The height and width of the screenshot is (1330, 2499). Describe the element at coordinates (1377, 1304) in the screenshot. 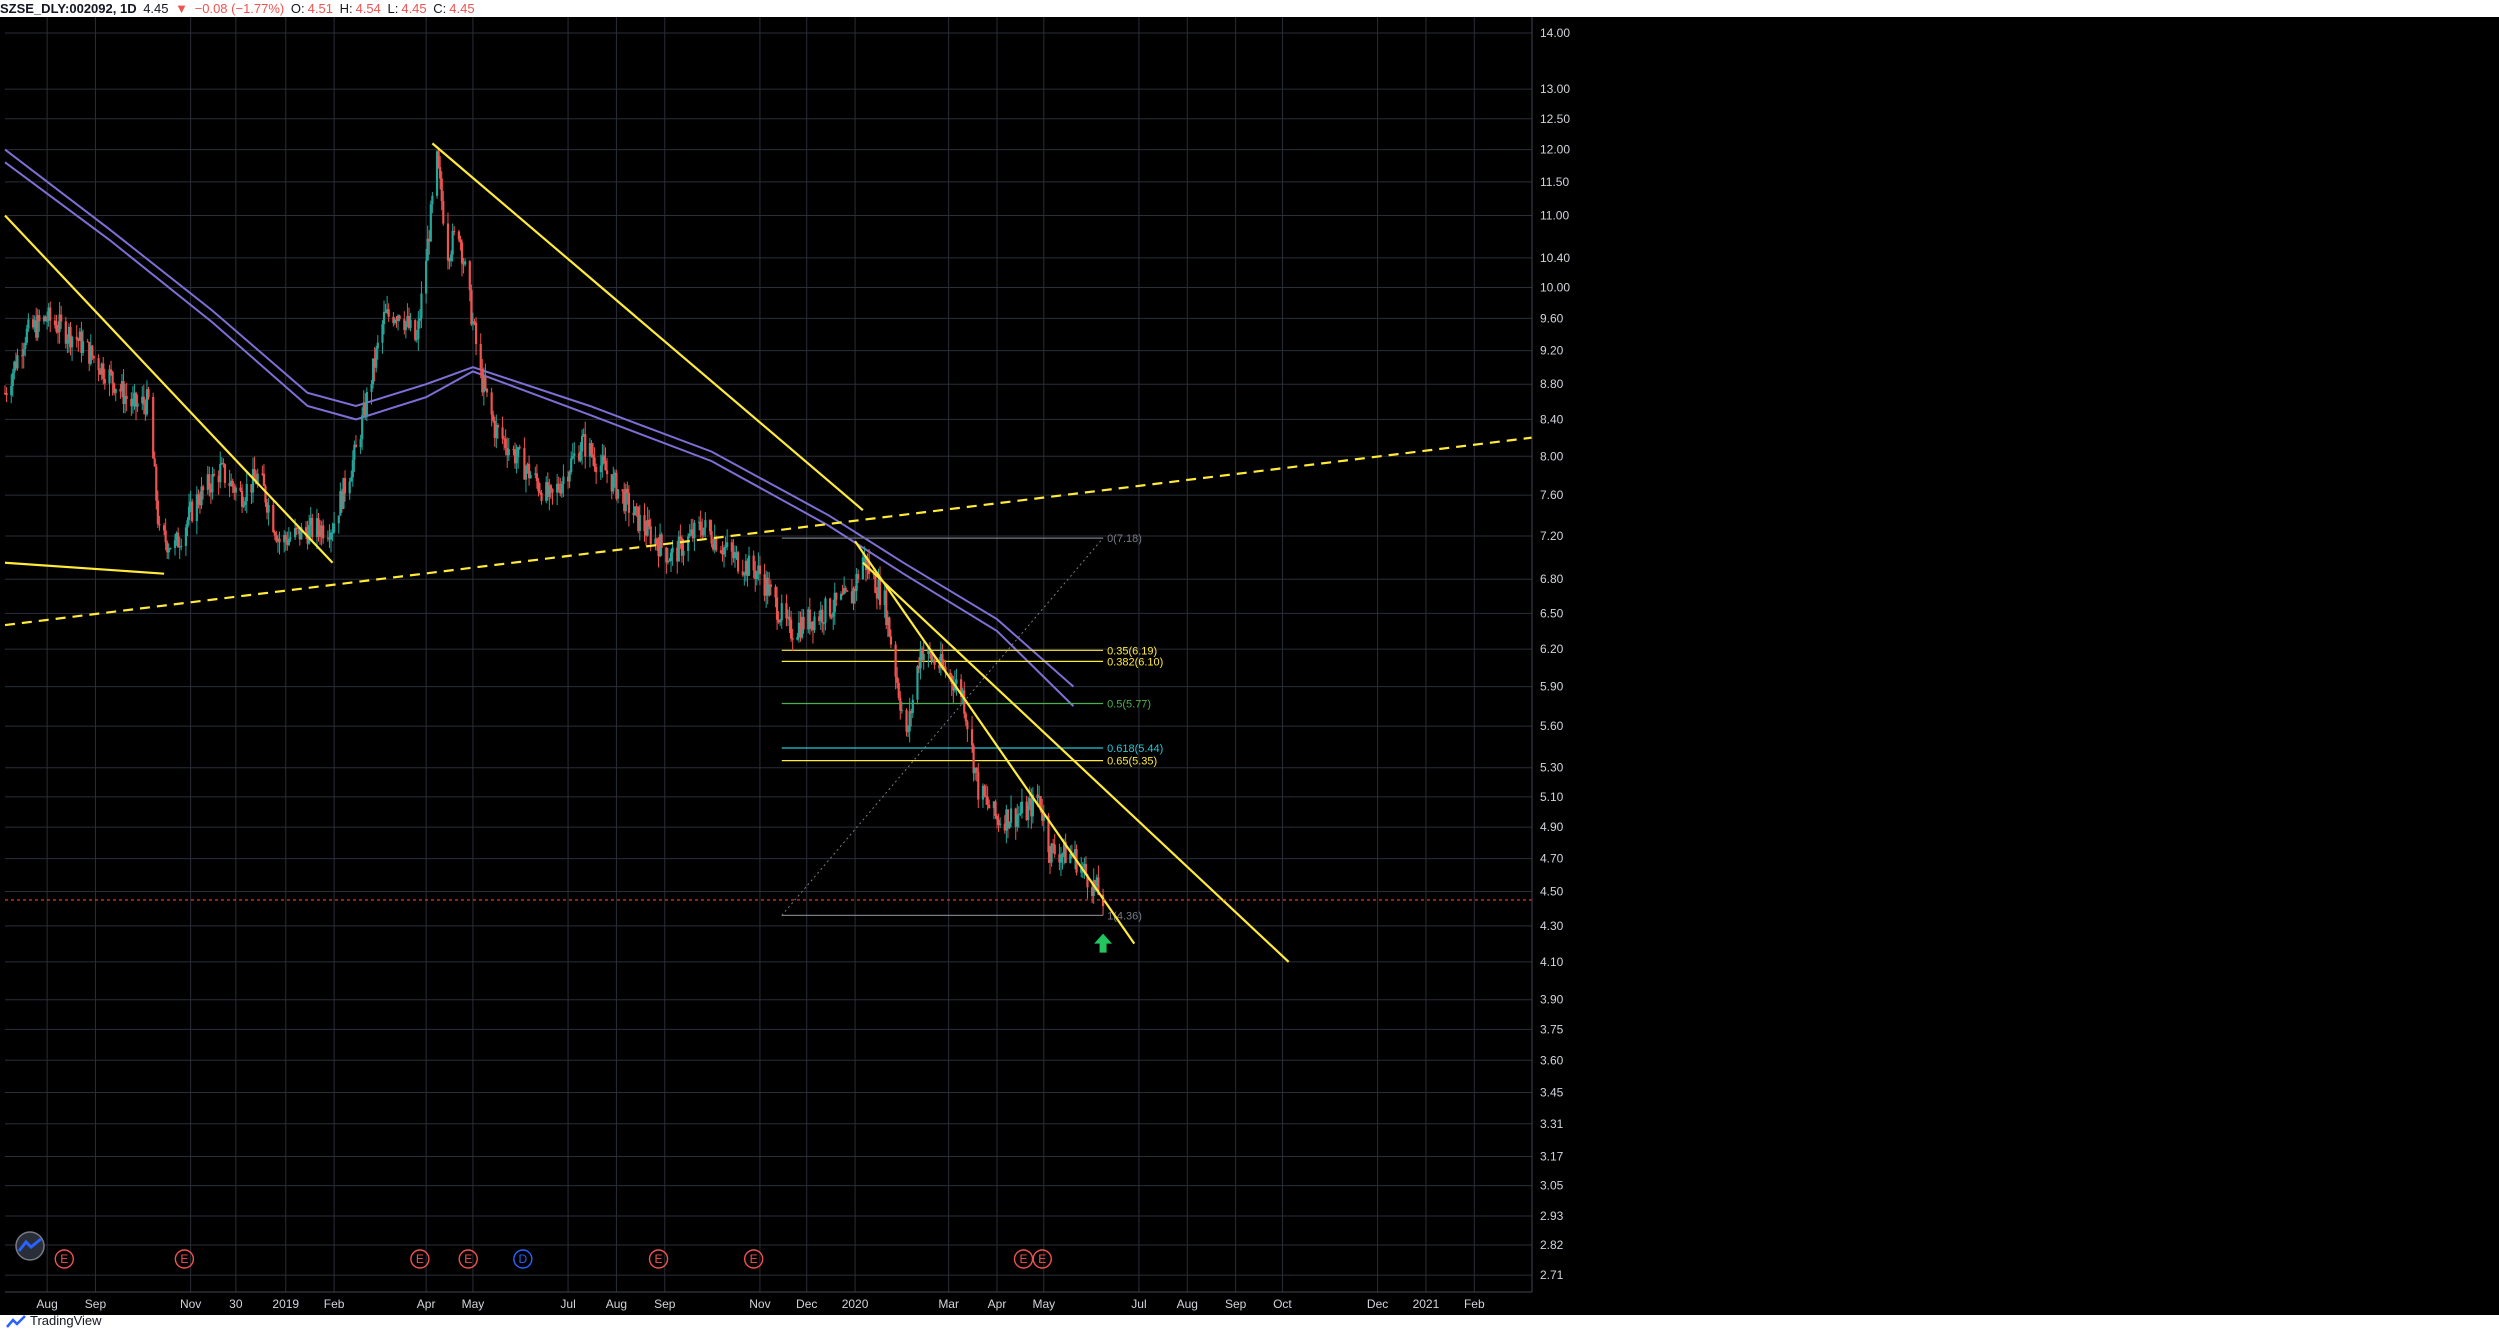

I see `x-tick-label: Dec` at that location.